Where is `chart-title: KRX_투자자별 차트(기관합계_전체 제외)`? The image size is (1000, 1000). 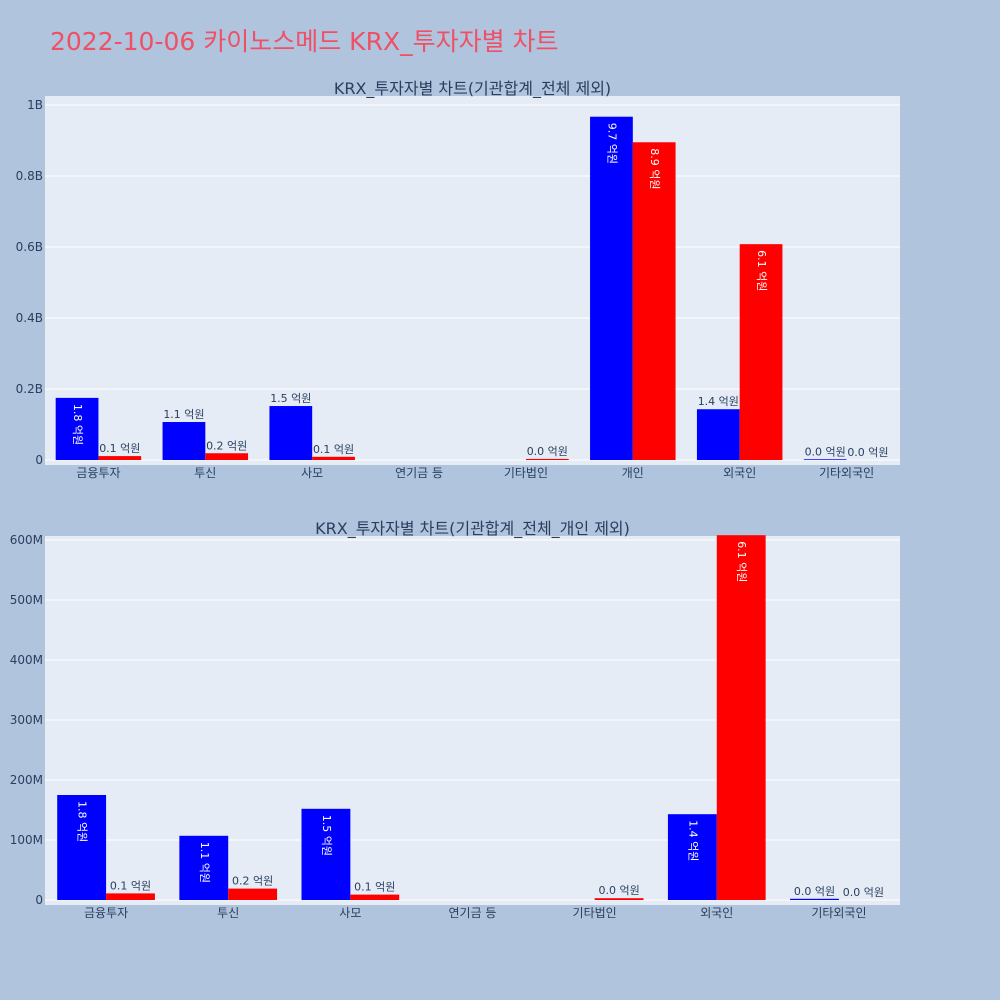 chart-title: KRX_투자자별 차트(기관합계_전체 제외) is located at coordinates (472, 89).